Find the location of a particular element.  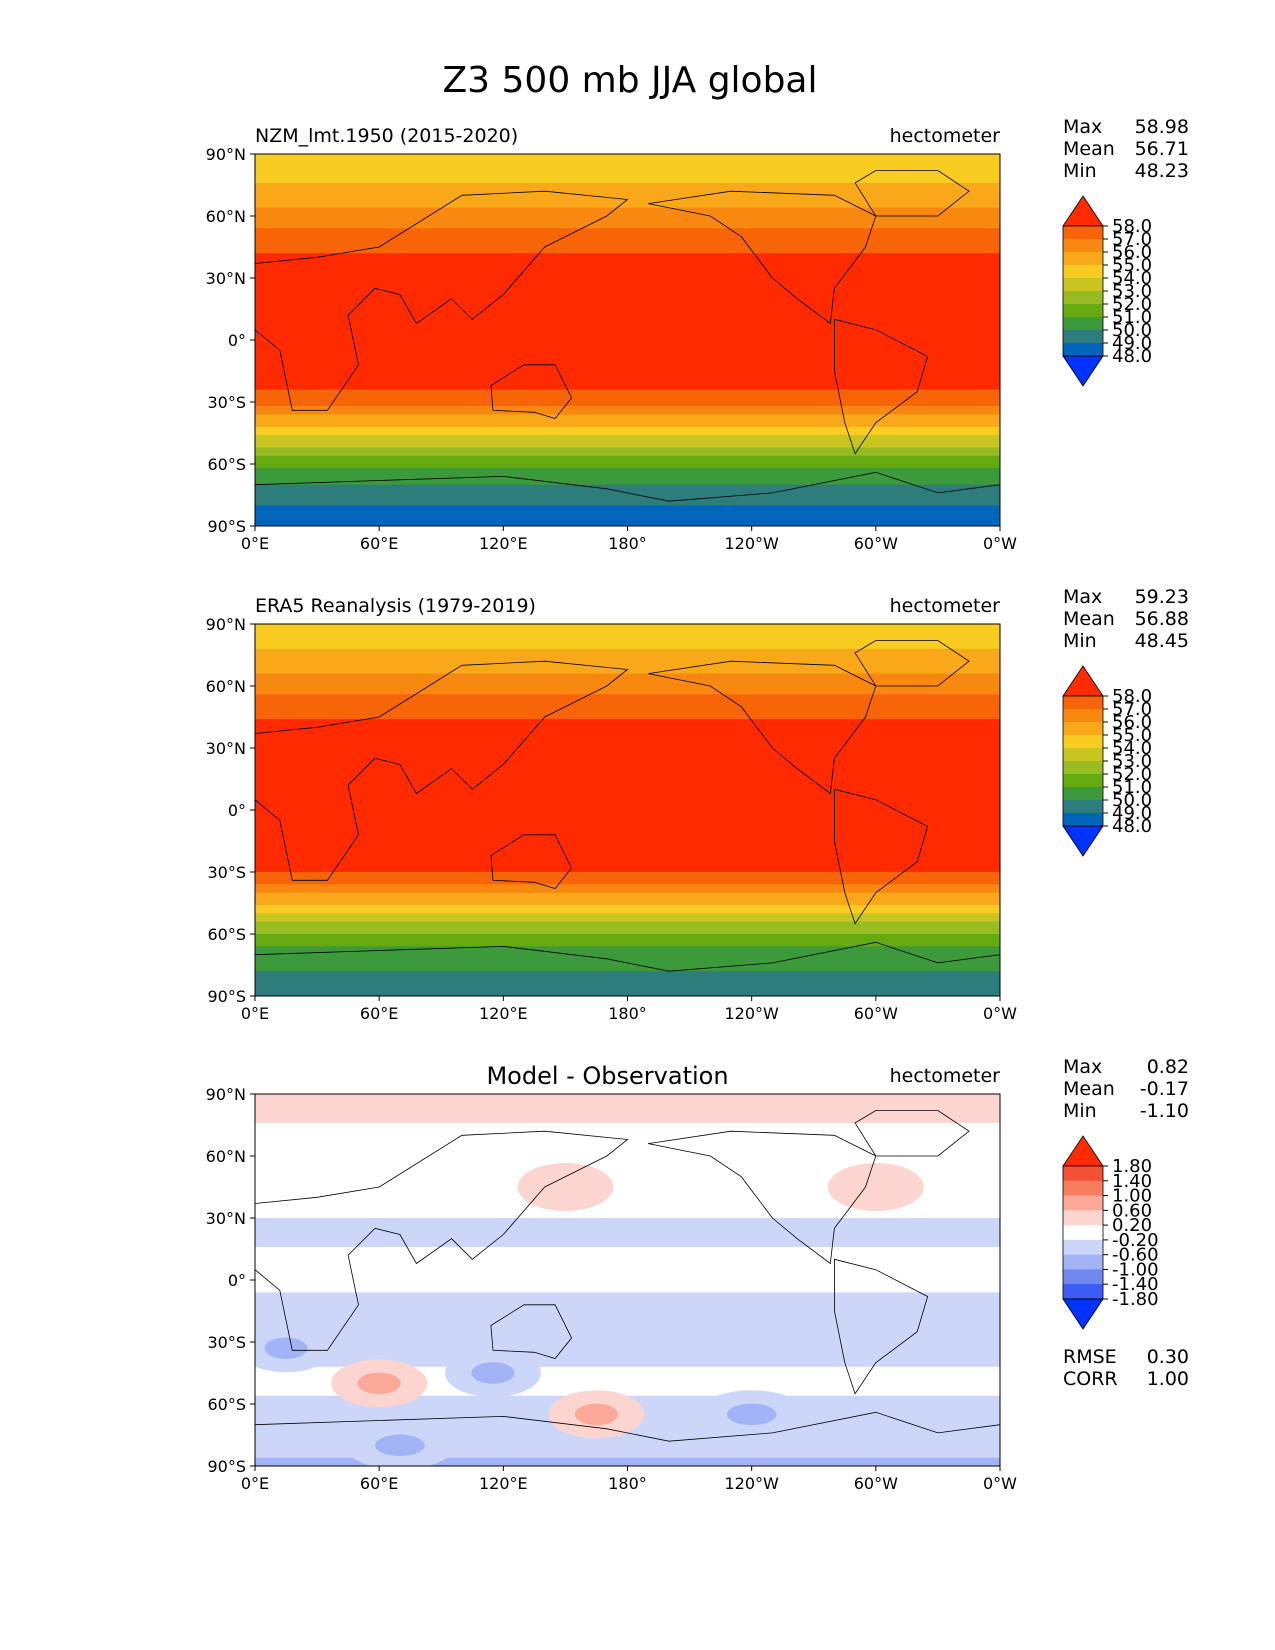

lon-tick-label: 180° is located at coordinates (627, 543).